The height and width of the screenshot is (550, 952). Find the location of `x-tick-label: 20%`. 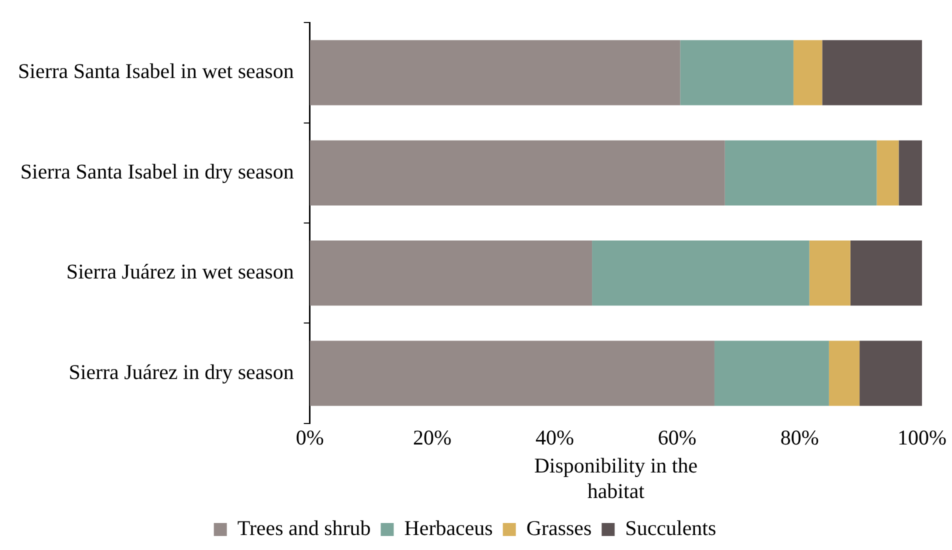

x-tick-label: 20% is located at coordinates (432, 438).